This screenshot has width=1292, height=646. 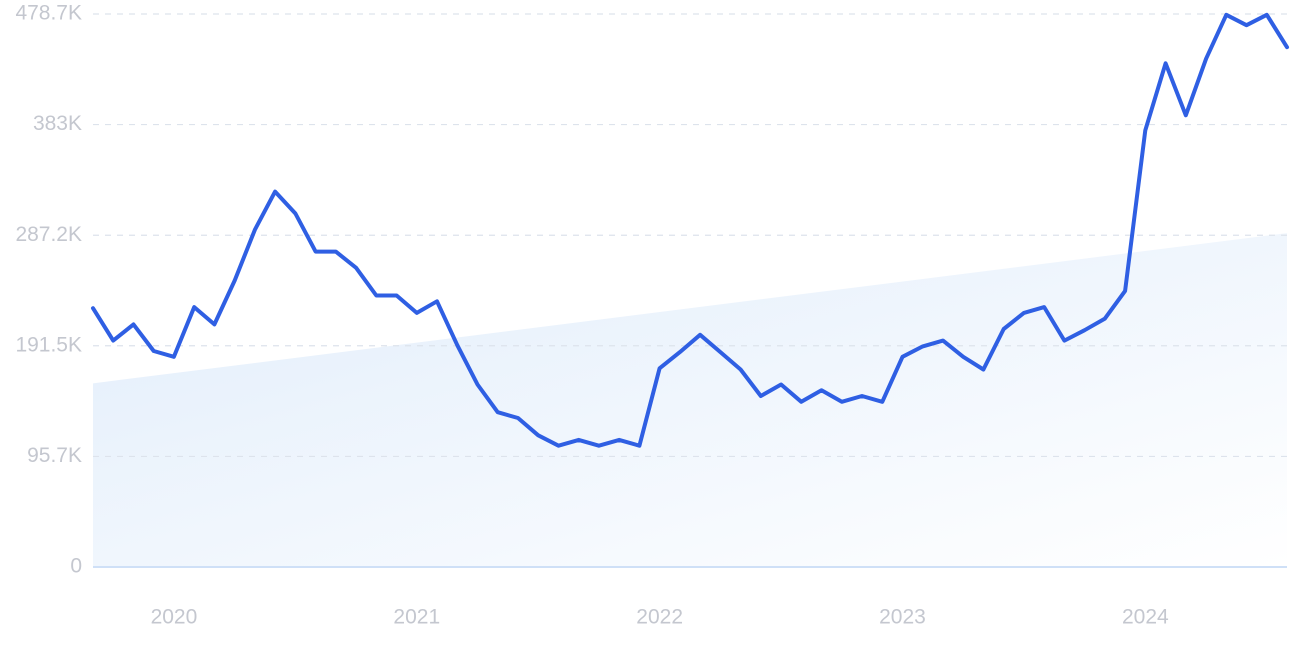 I want to click on x-tick-label: 2022, so click(x=659, y=617).